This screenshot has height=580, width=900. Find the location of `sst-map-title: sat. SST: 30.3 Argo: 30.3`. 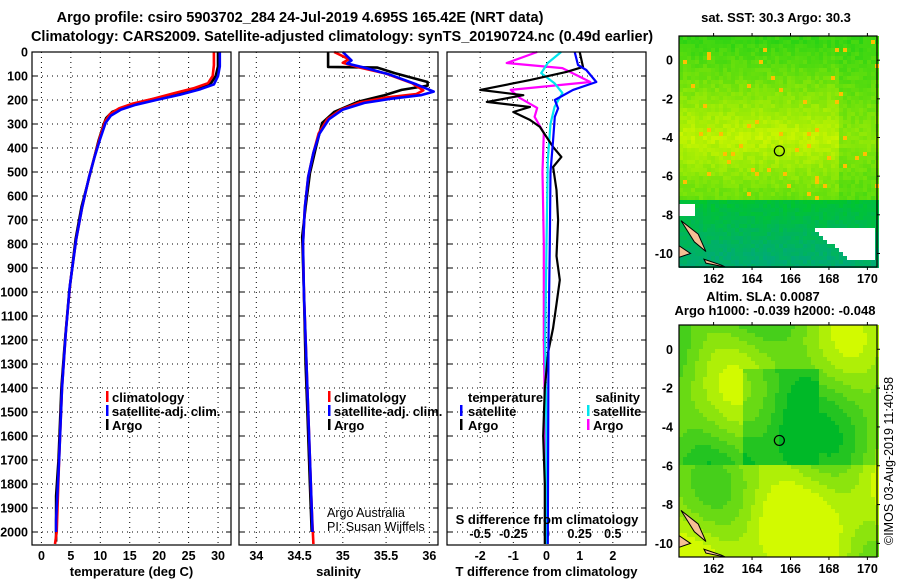

sst-map-title: sat. SST: 30.3 Argo: 30.3 is located at coordinates (776, 17).